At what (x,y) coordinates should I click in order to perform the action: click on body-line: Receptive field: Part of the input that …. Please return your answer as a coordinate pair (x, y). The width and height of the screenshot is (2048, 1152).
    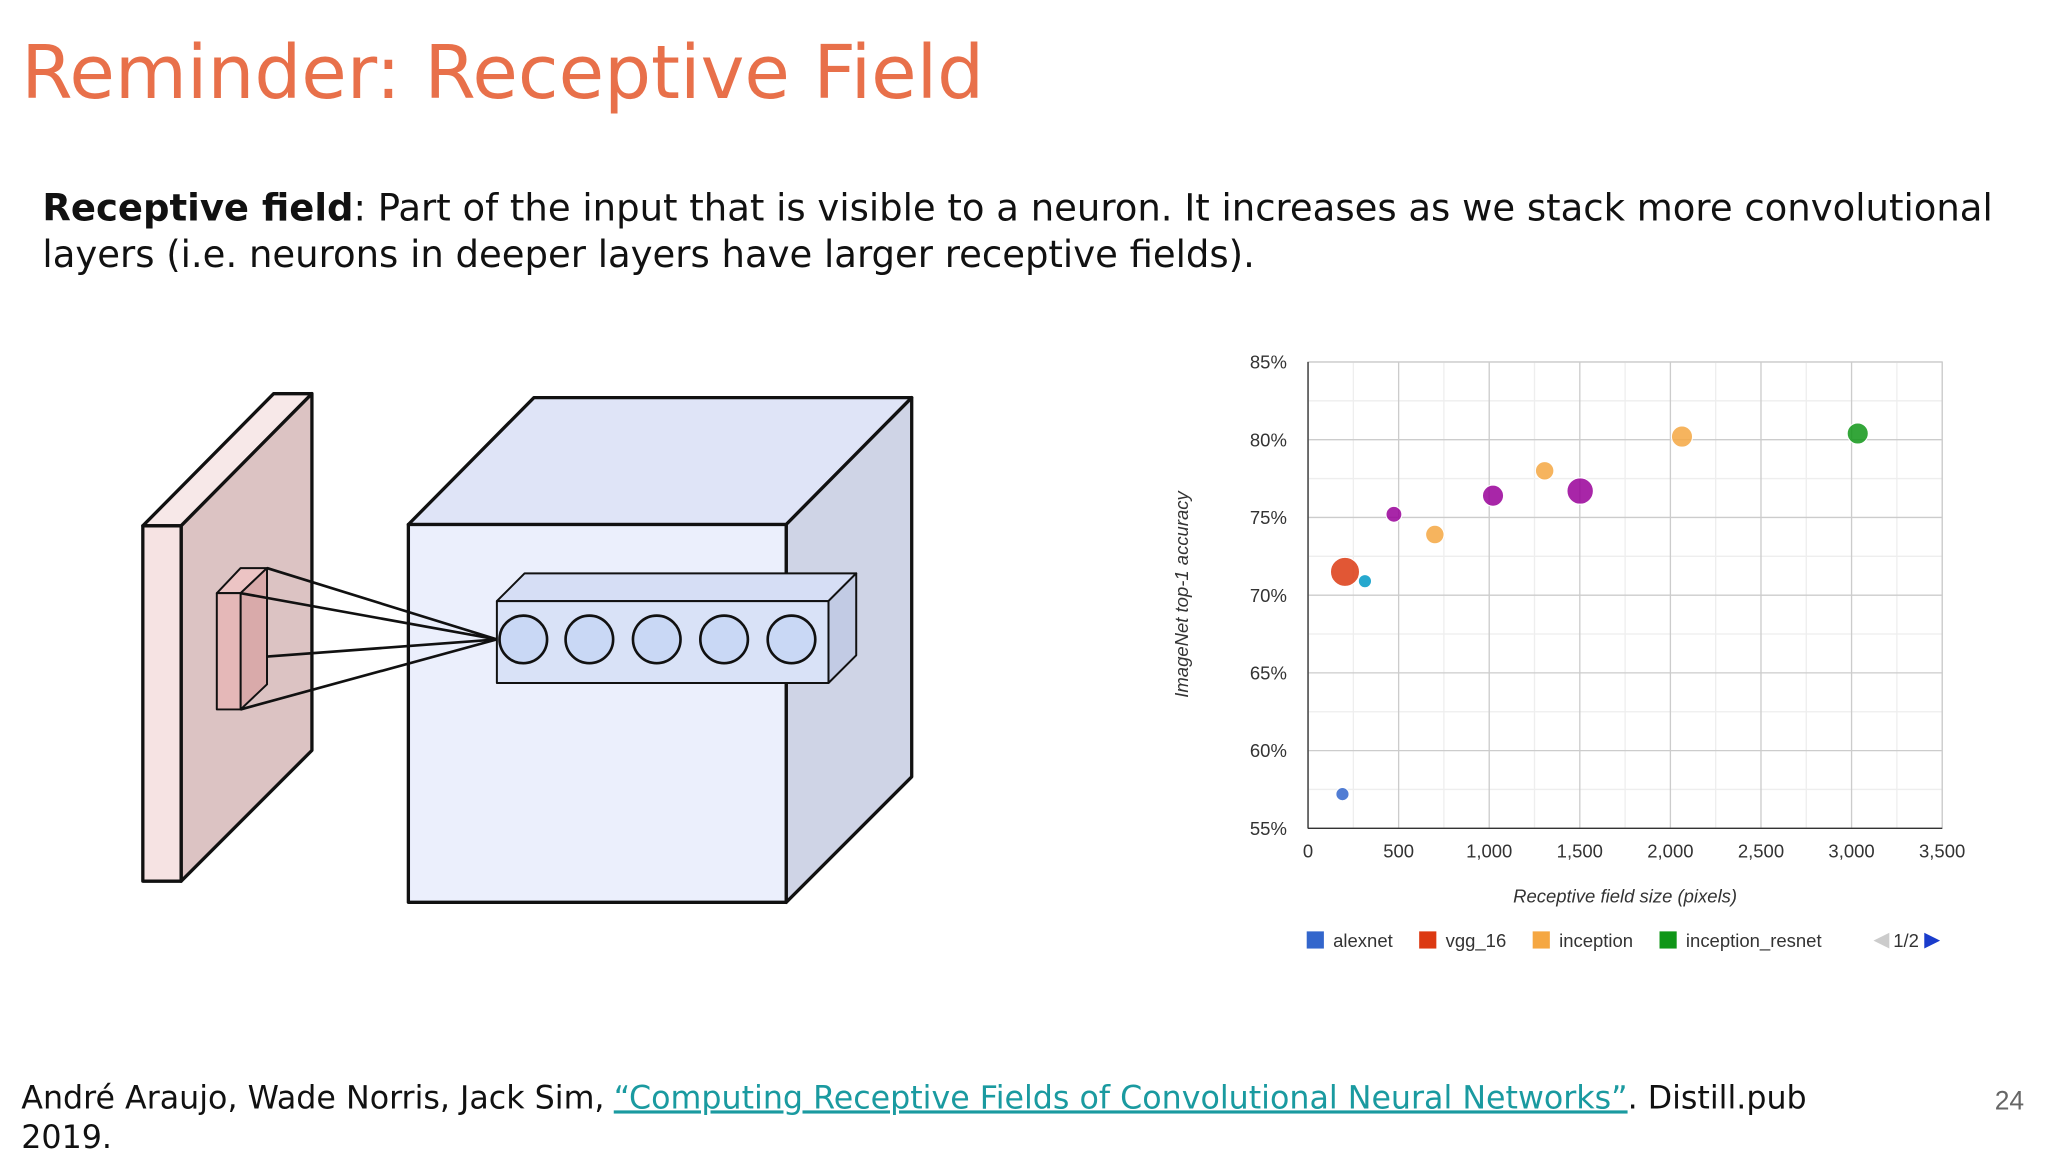
    Looking at the image, I should click on (1017, 208).